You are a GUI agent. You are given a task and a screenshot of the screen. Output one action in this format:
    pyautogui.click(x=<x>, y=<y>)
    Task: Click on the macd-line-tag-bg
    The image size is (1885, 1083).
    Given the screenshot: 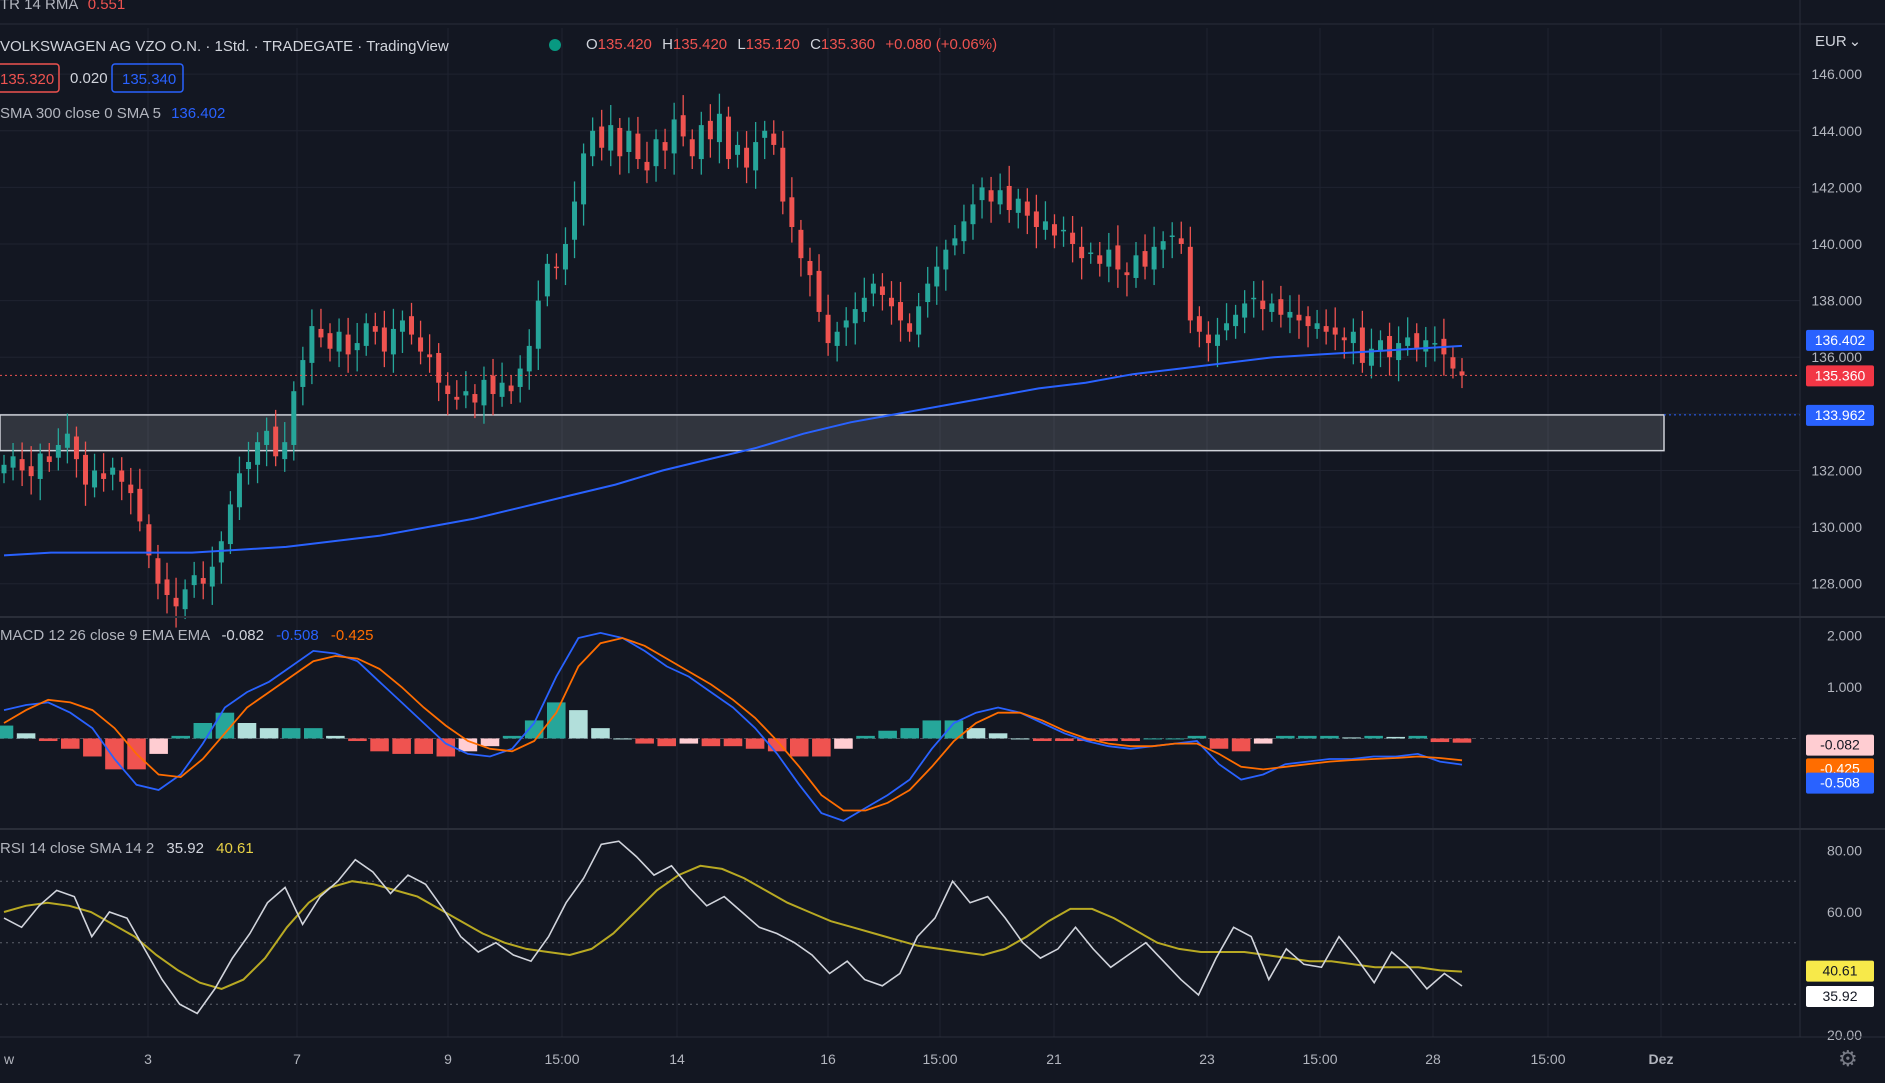 What is the action you would take?
    pyautogui.click(x=1840, y=783)
    